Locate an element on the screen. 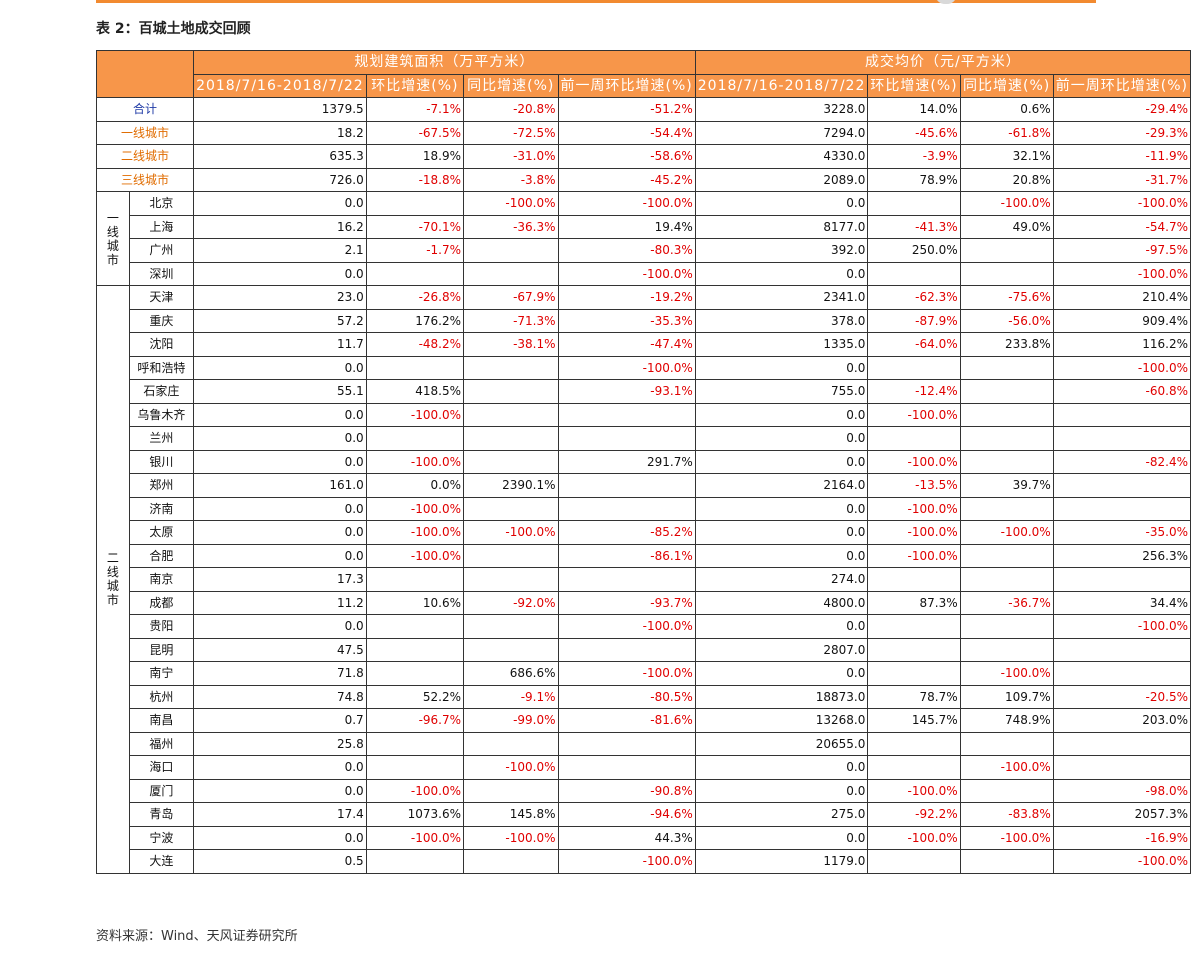  city-name: 海口 is located at coordinates (161, 767).